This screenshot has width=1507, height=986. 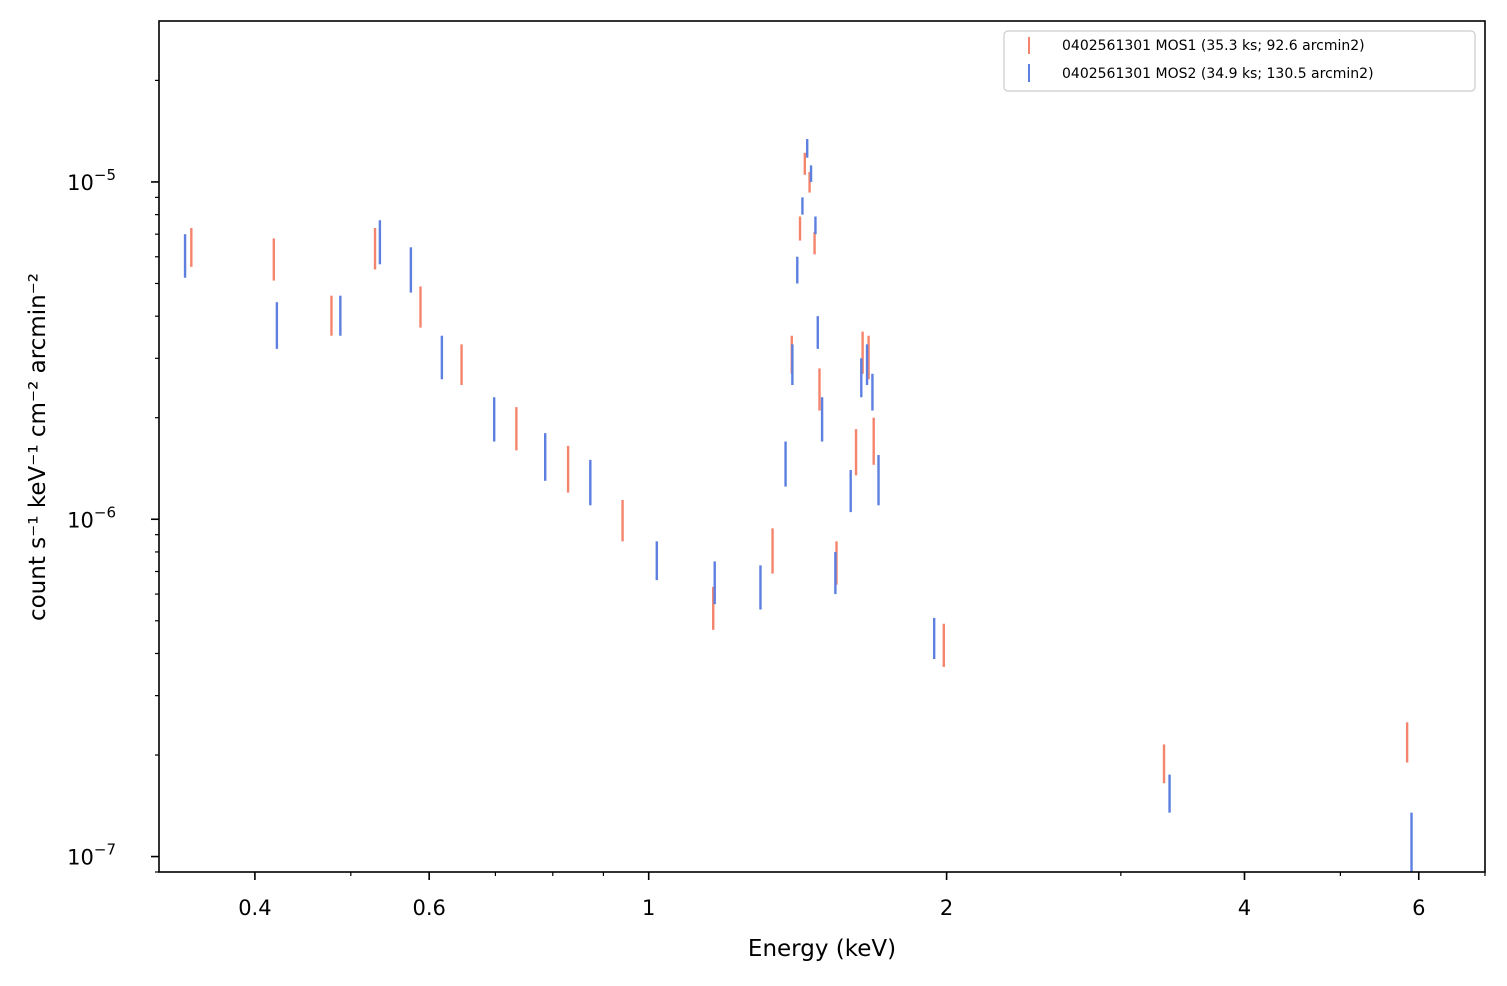 I want to click on legend-label-mos2: 0402561301 MOS2 (34.9 ks; 130.5 arcmin2), so click(x=1218, y=74).